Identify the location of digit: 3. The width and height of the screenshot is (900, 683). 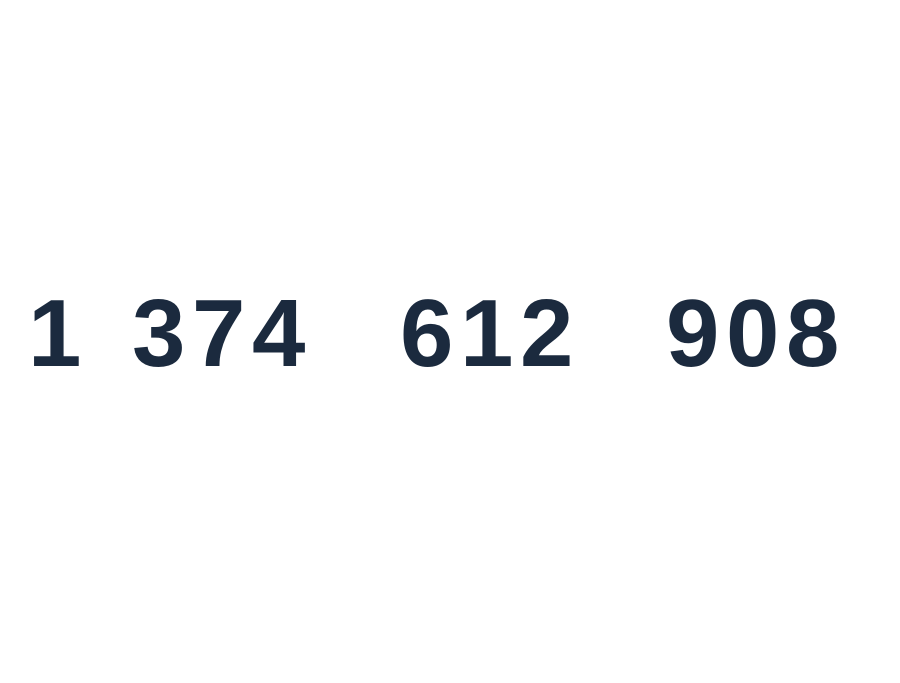
(159, 333).